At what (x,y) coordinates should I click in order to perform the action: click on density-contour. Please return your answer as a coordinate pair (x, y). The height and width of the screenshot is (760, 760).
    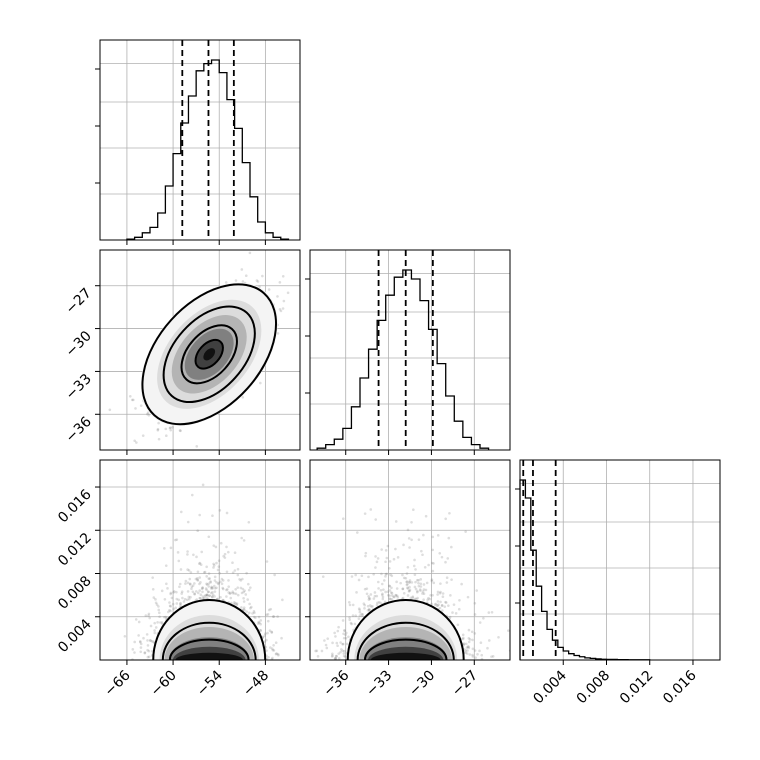
    Looking at the image, I should click on (209, 354).